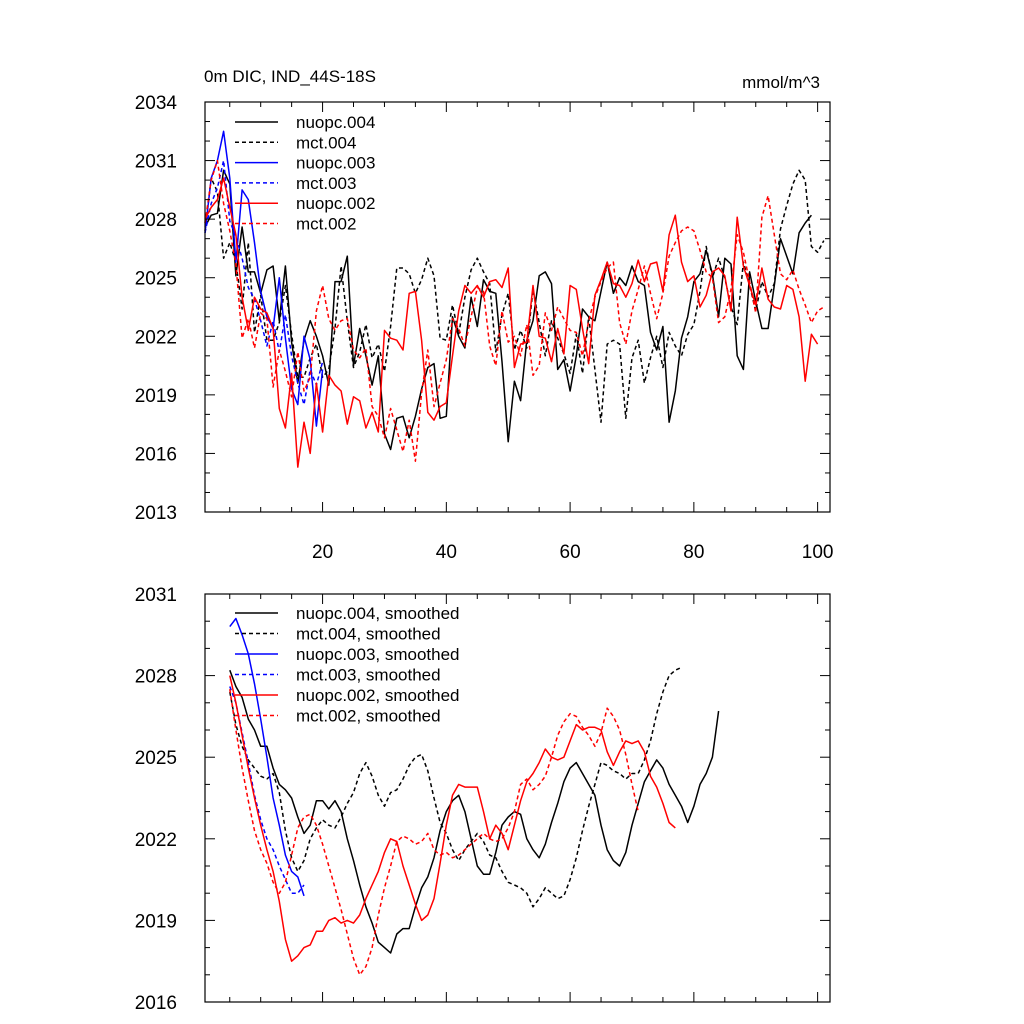  Describe the element at coordinates (156, 677) in the screenshot. I see `bottom-y-tick-label: 2028` at that location.